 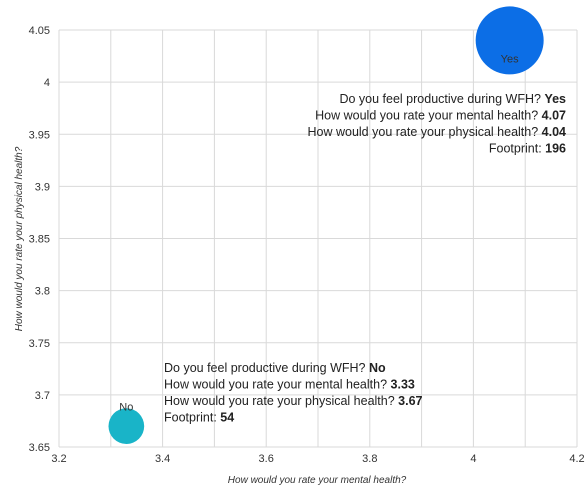 What do you see at coordinates (162, 459) in the screenshot?
I see `x-tick-label: 3.4` at bounding box center [162, 459].